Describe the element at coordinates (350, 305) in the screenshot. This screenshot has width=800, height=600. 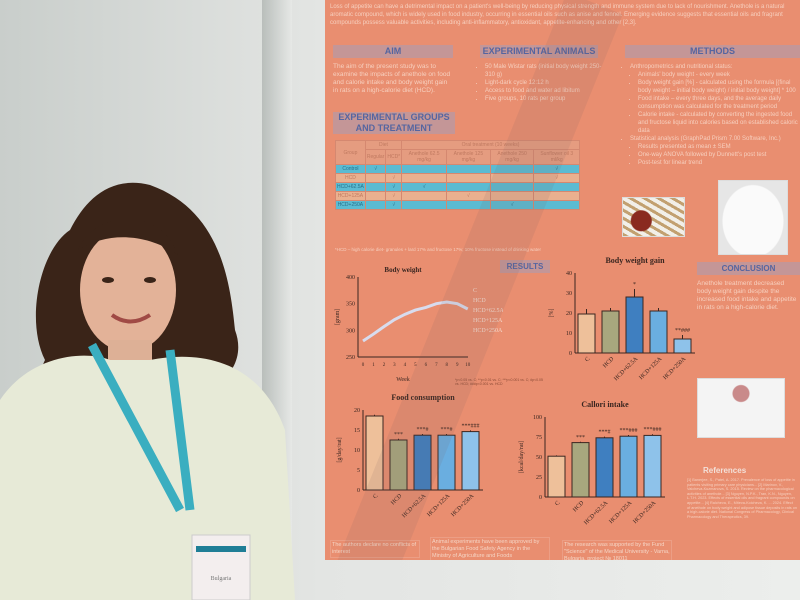
I see `y-tick-label: 350` at that location.